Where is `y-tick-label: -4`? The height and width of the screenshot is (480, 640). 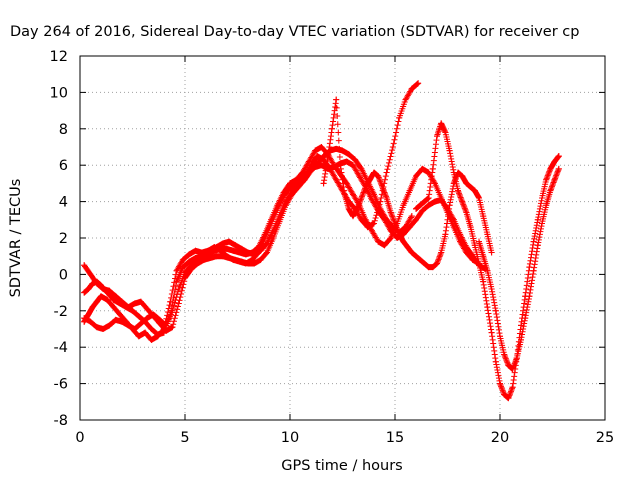
y-tick-label: -4 is located at coordinates (61, 348).